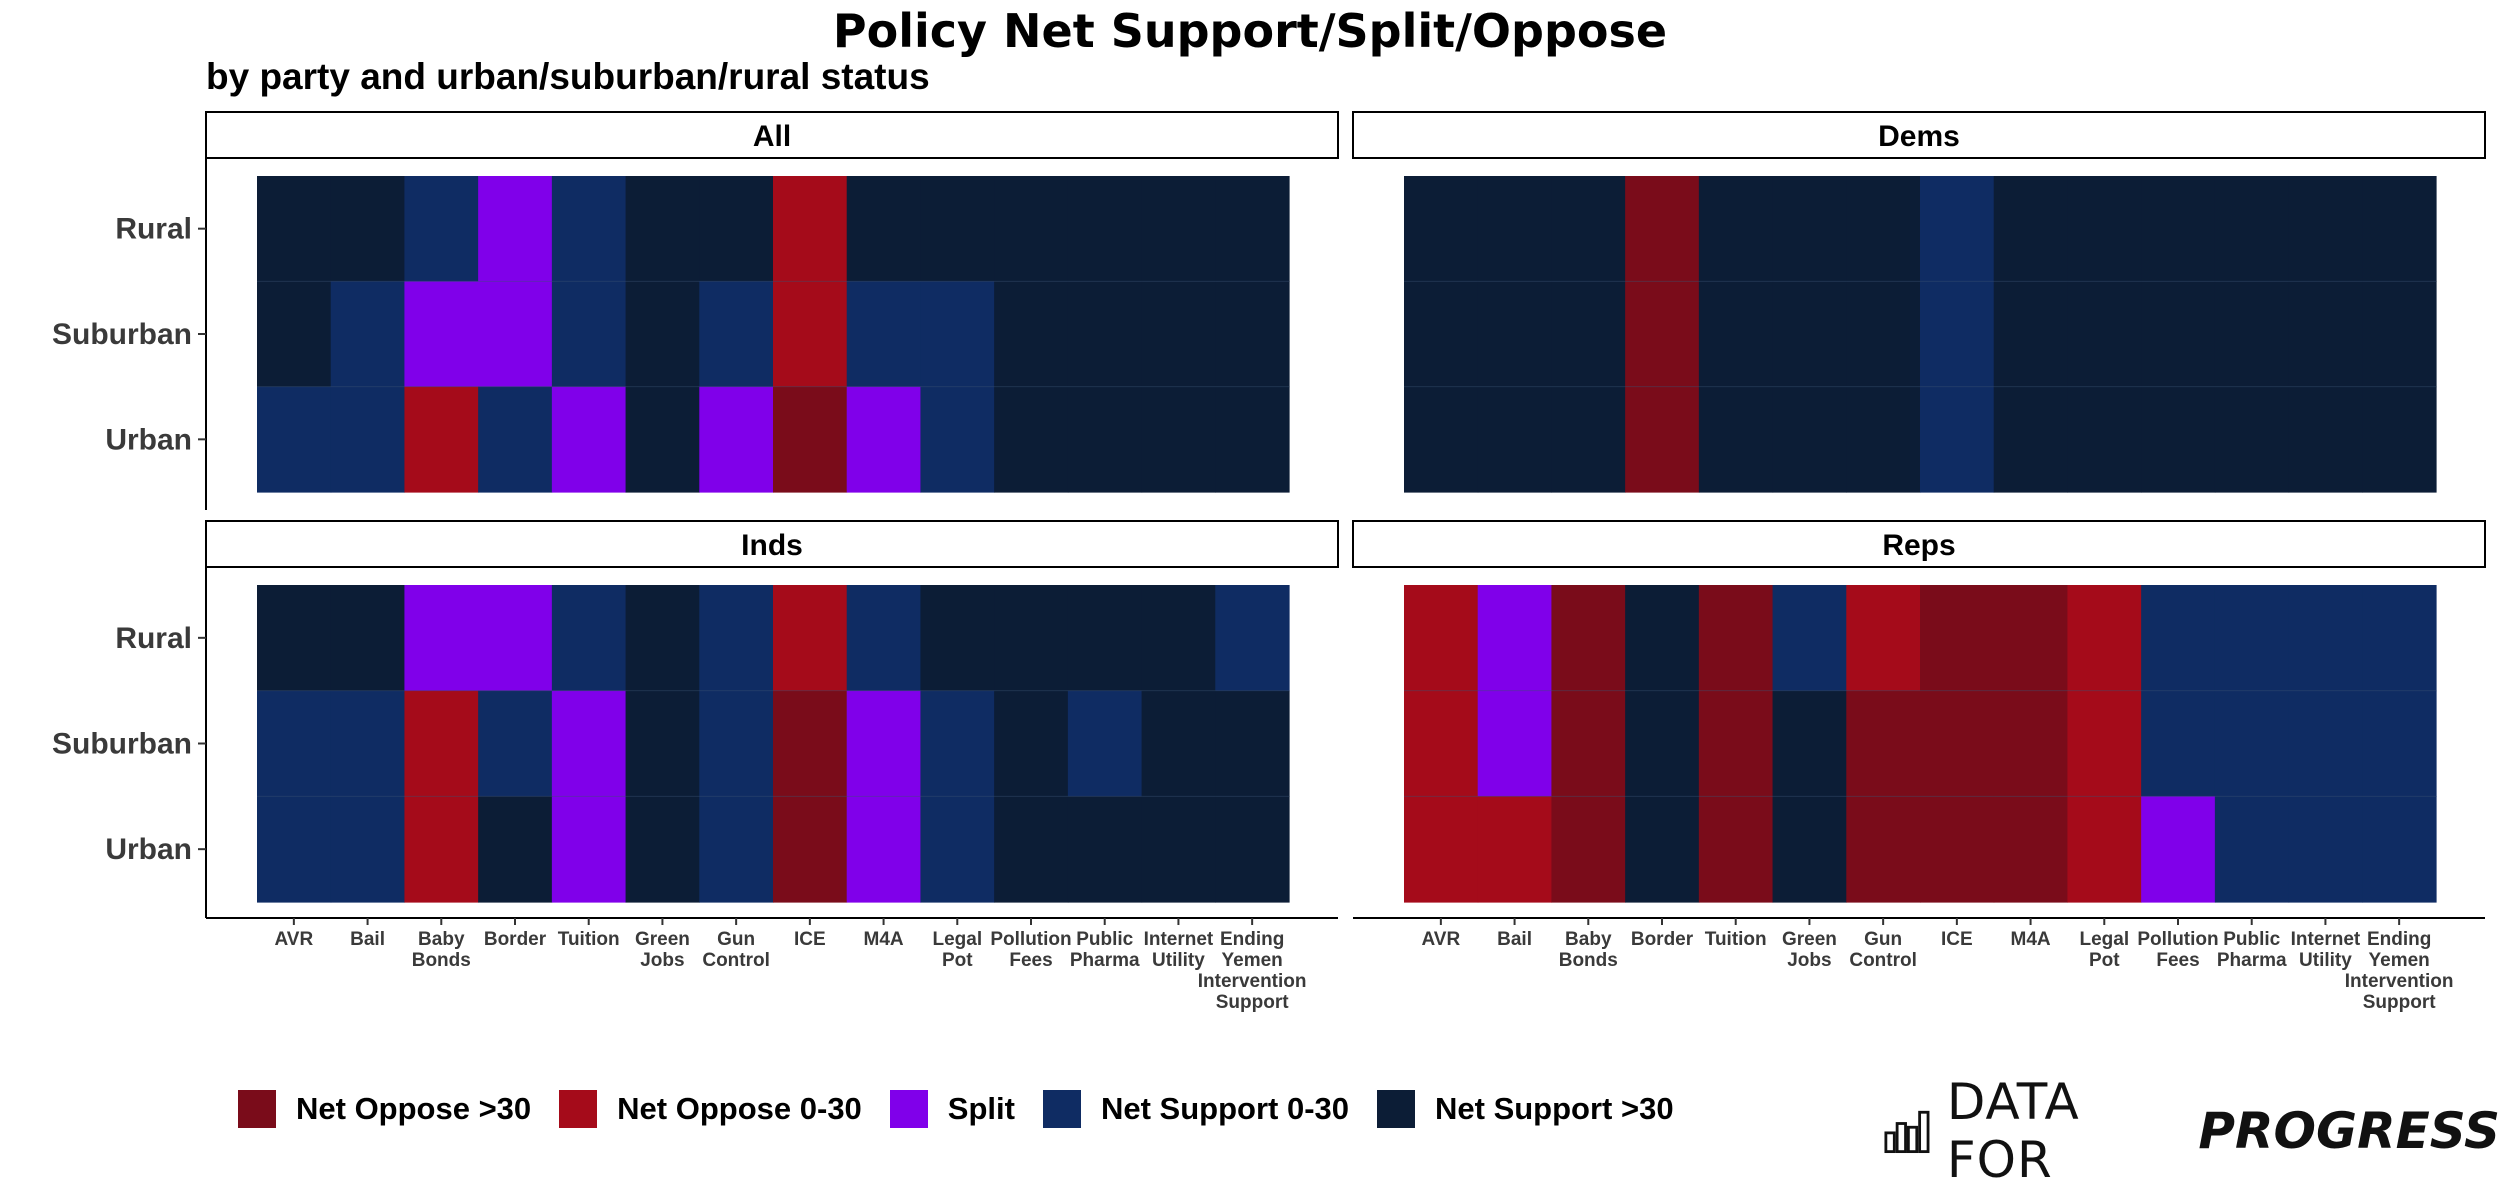  What do you see at coordinates (589, 229) in the screenshot?
I see `heatmap-cell-all-rural-tuition` at bounding box center [589, 229].